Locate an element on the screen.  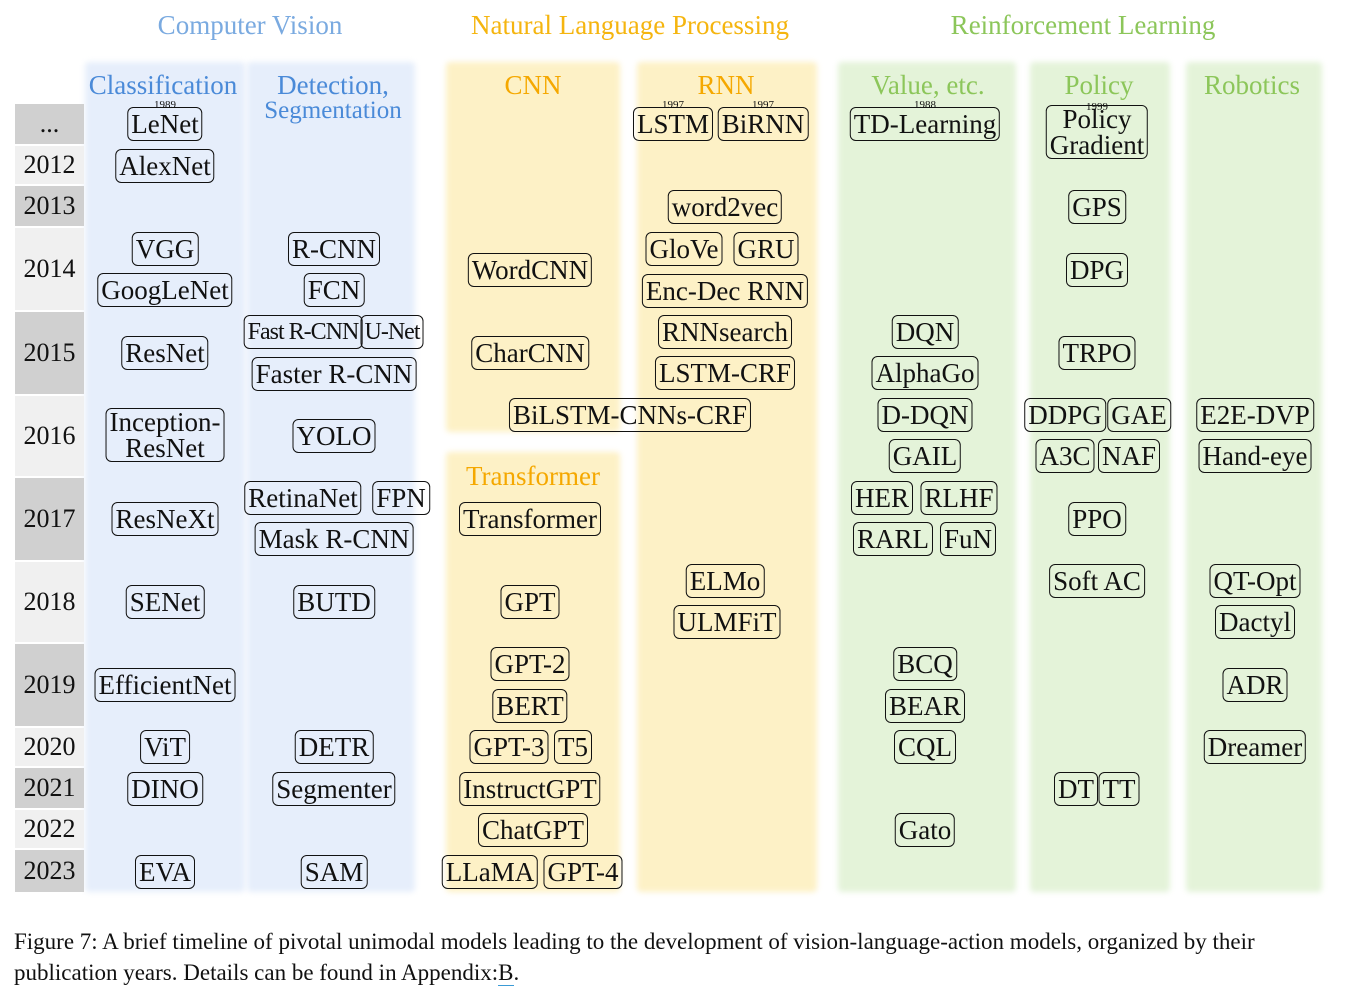
model-bear: BEAR is located at coordinates (925, 706).